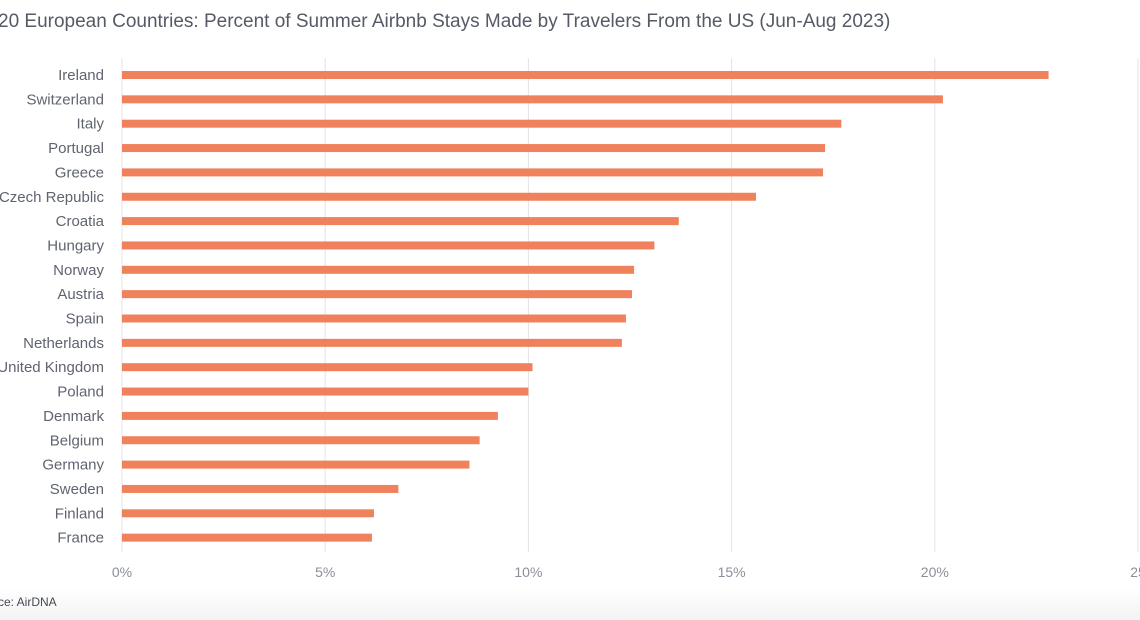 The height and width of the screenshot is (620, 1140). I want to click on x-tick-label: 5%, so click(325, 572).